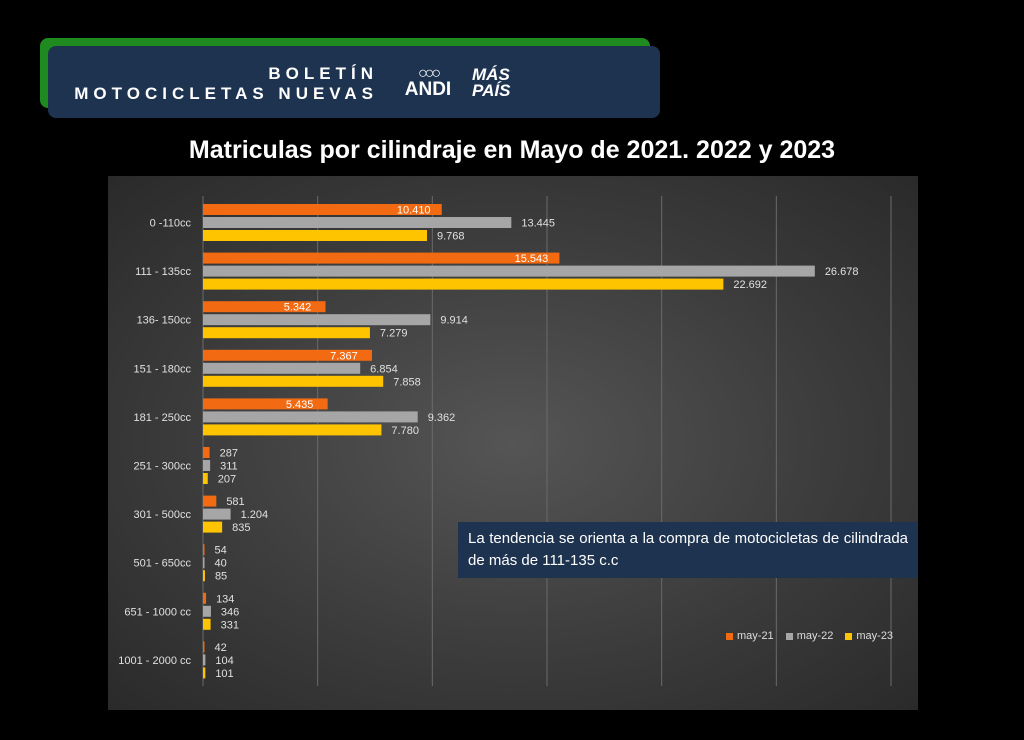 The image size is (1024, 740). What do you see at coordinates (226, 93) in the screenshot?
I see `bulletin-line-2: MOTOCICLETAS NUEVAS` at bounding box center [226, 93].